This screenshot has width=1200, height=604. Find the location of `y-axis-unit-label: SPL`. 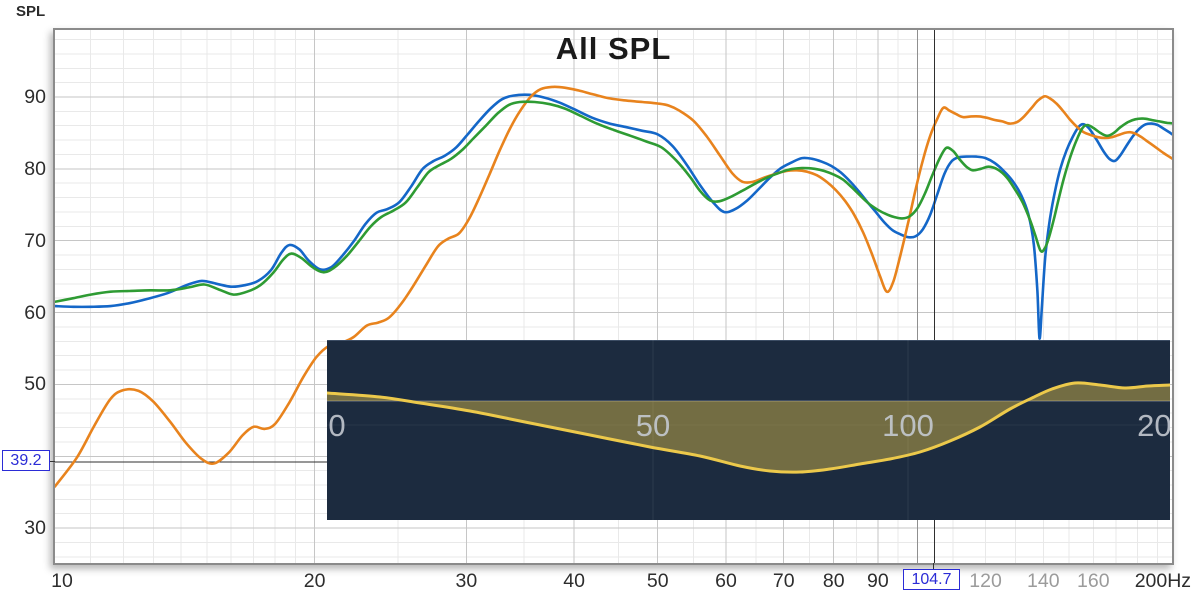

y-axis-unit-label: SPL is located at coordinates (31, 11).